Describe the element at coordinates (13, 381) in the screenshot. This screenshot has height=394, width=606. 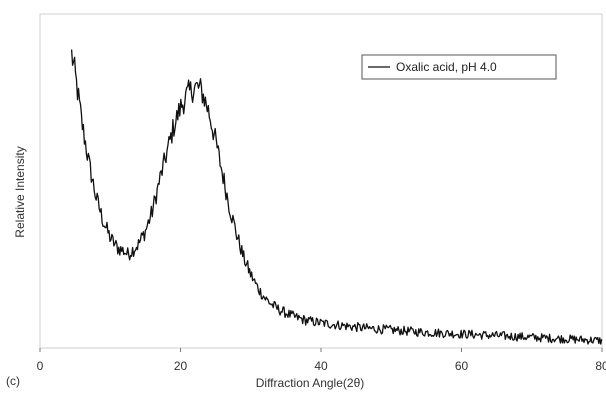
I see `panel-label: (c)` at that location.